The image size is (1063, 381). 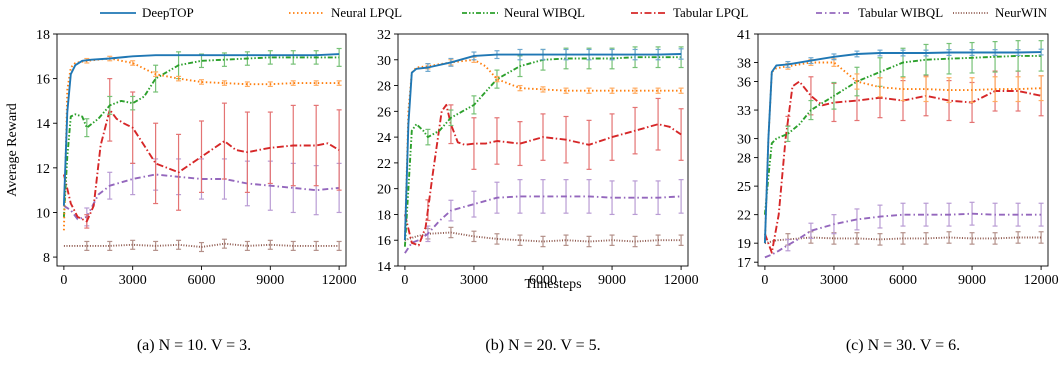 I want to click on legend-entry-neural-lpql: Neural LPQL, so click(x=345, y=12).